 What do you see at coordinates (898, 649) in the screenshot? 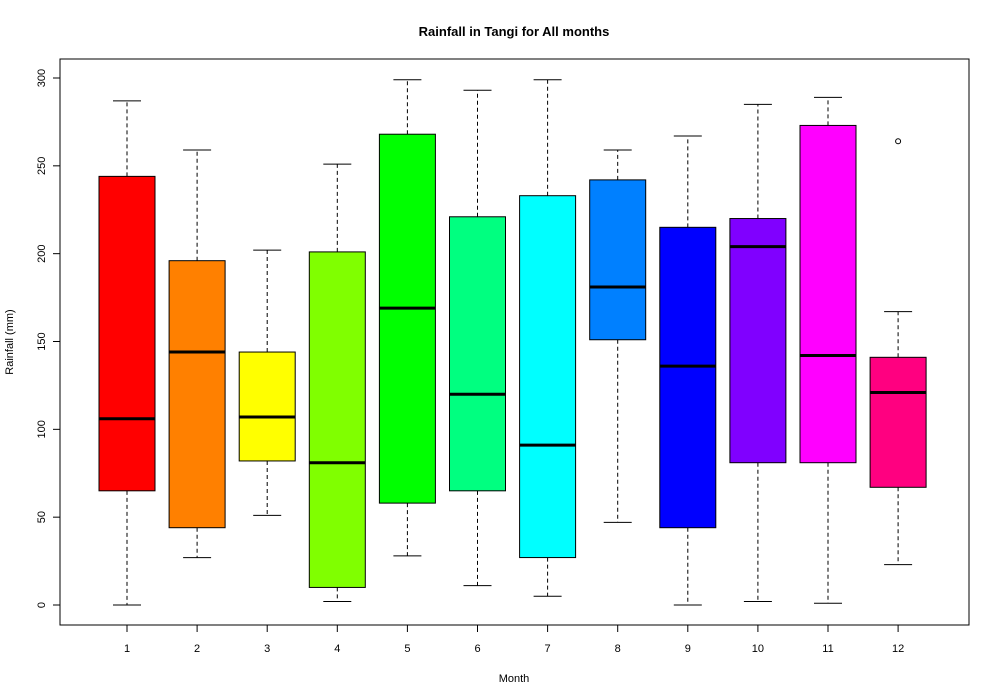
I see `x-tick-label: 12` at bounding box center [898, 649].